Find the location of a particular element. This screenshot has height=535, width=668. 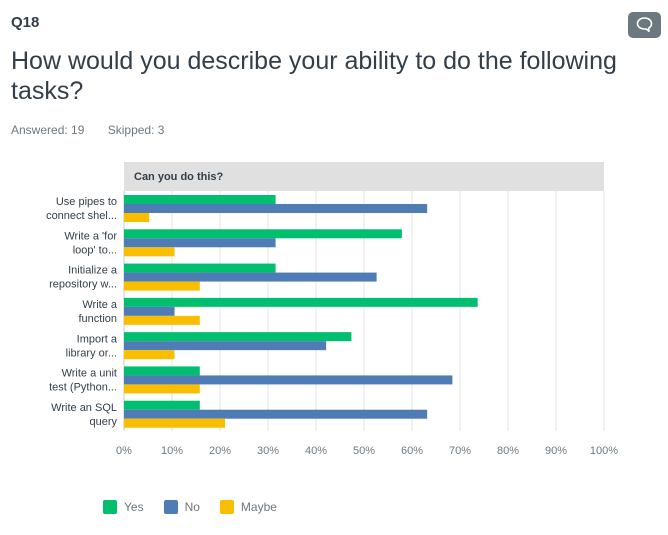

x-tick-label: 50% is located at coordinates (364, 451).